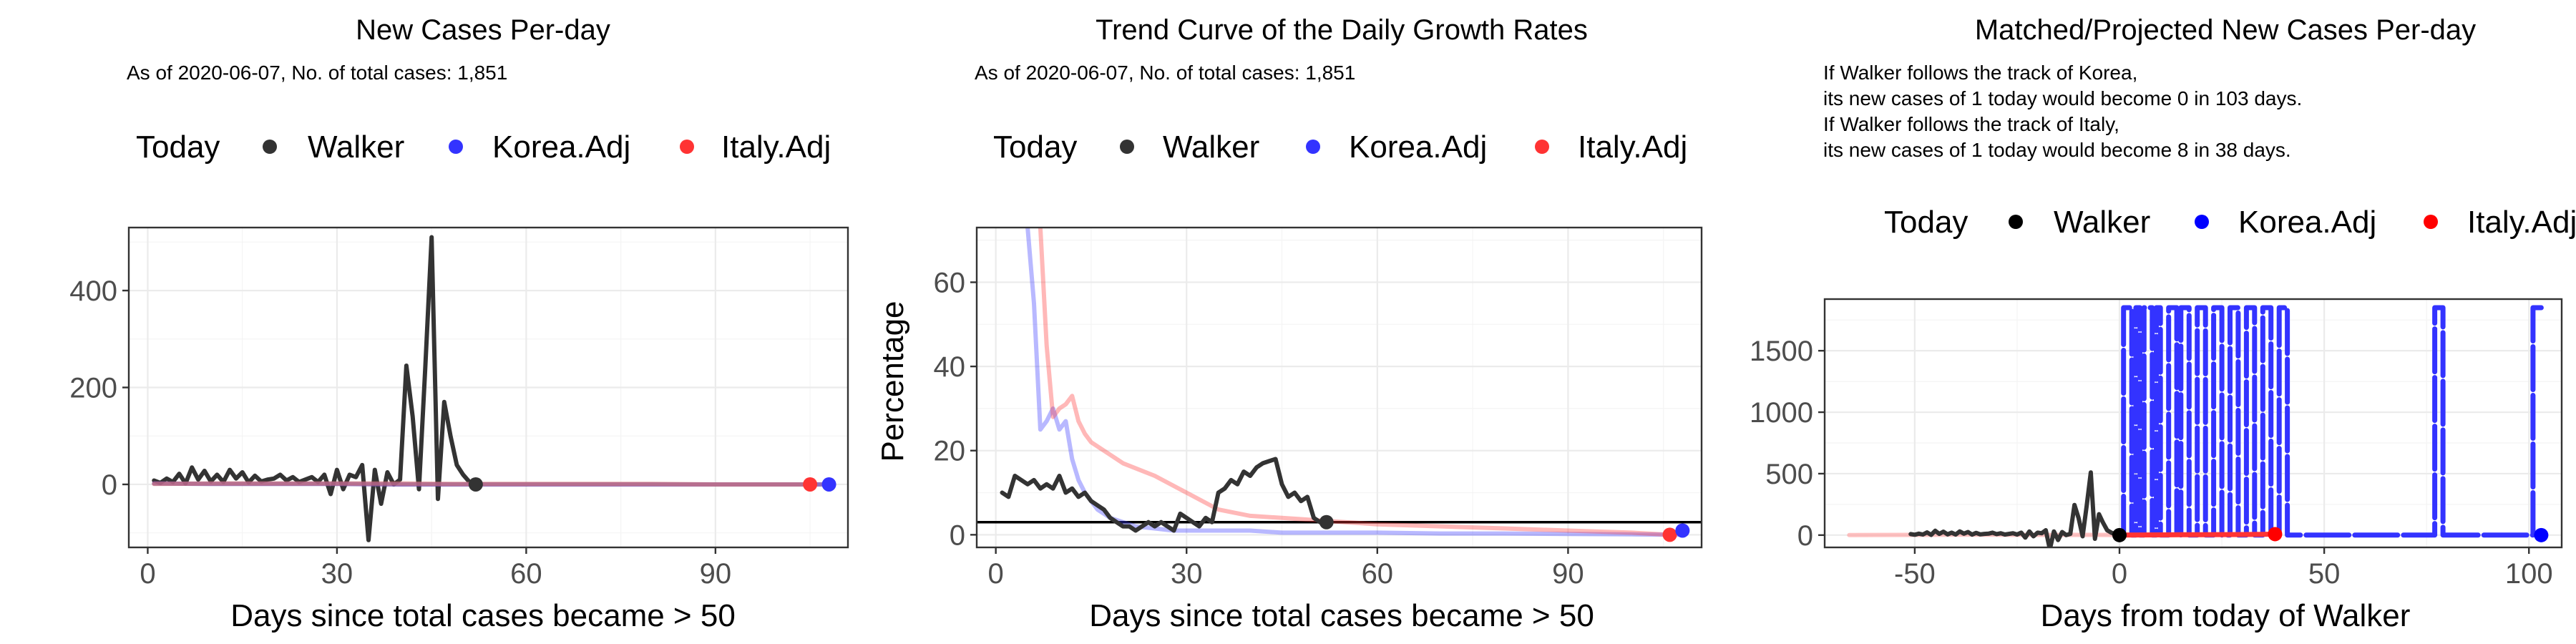 The image size is (2576, 644). I want to click on y-tick-label: 1000, so click(1781, 413).